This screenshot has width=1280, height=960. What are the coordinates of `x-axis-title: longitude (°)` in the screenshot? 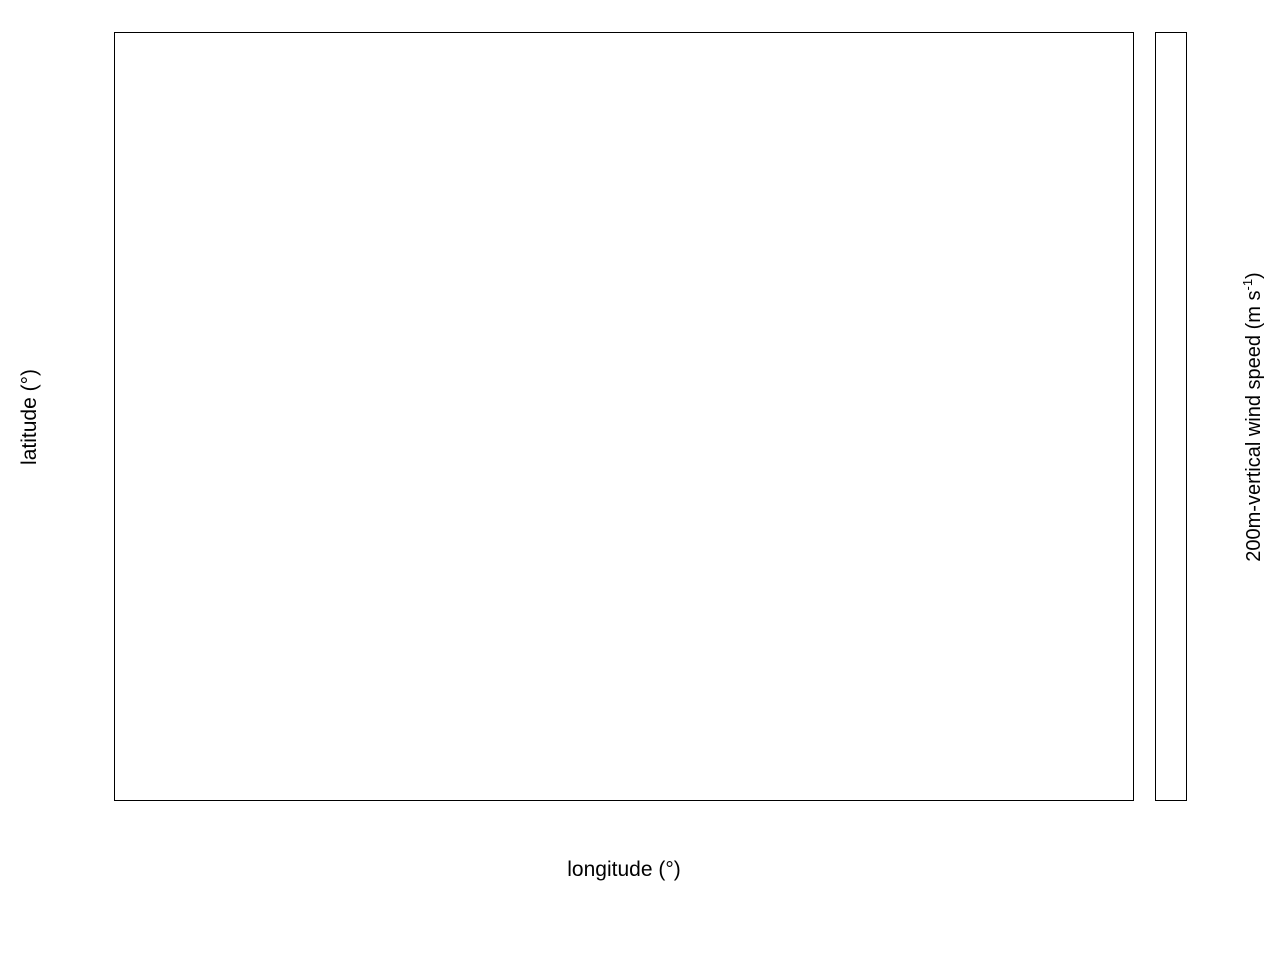 It's located at (624, 869).